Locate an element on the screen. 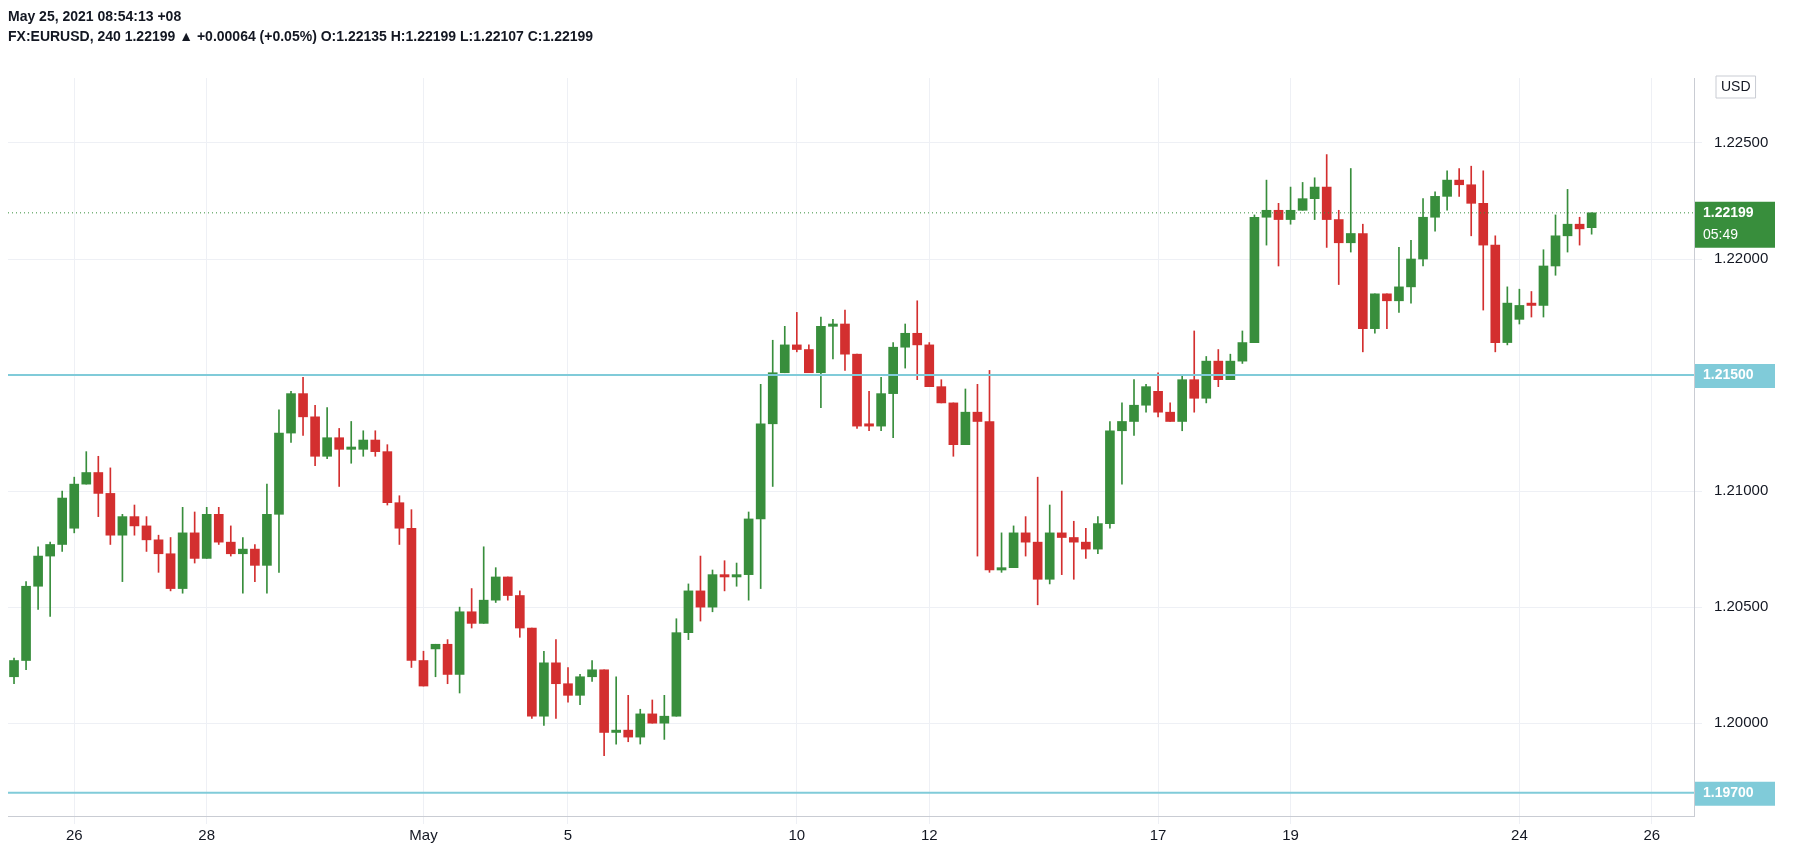 The height and width of the screenshot is (855, 1805). x-tick-label: May is located at coordinates (424, 835).